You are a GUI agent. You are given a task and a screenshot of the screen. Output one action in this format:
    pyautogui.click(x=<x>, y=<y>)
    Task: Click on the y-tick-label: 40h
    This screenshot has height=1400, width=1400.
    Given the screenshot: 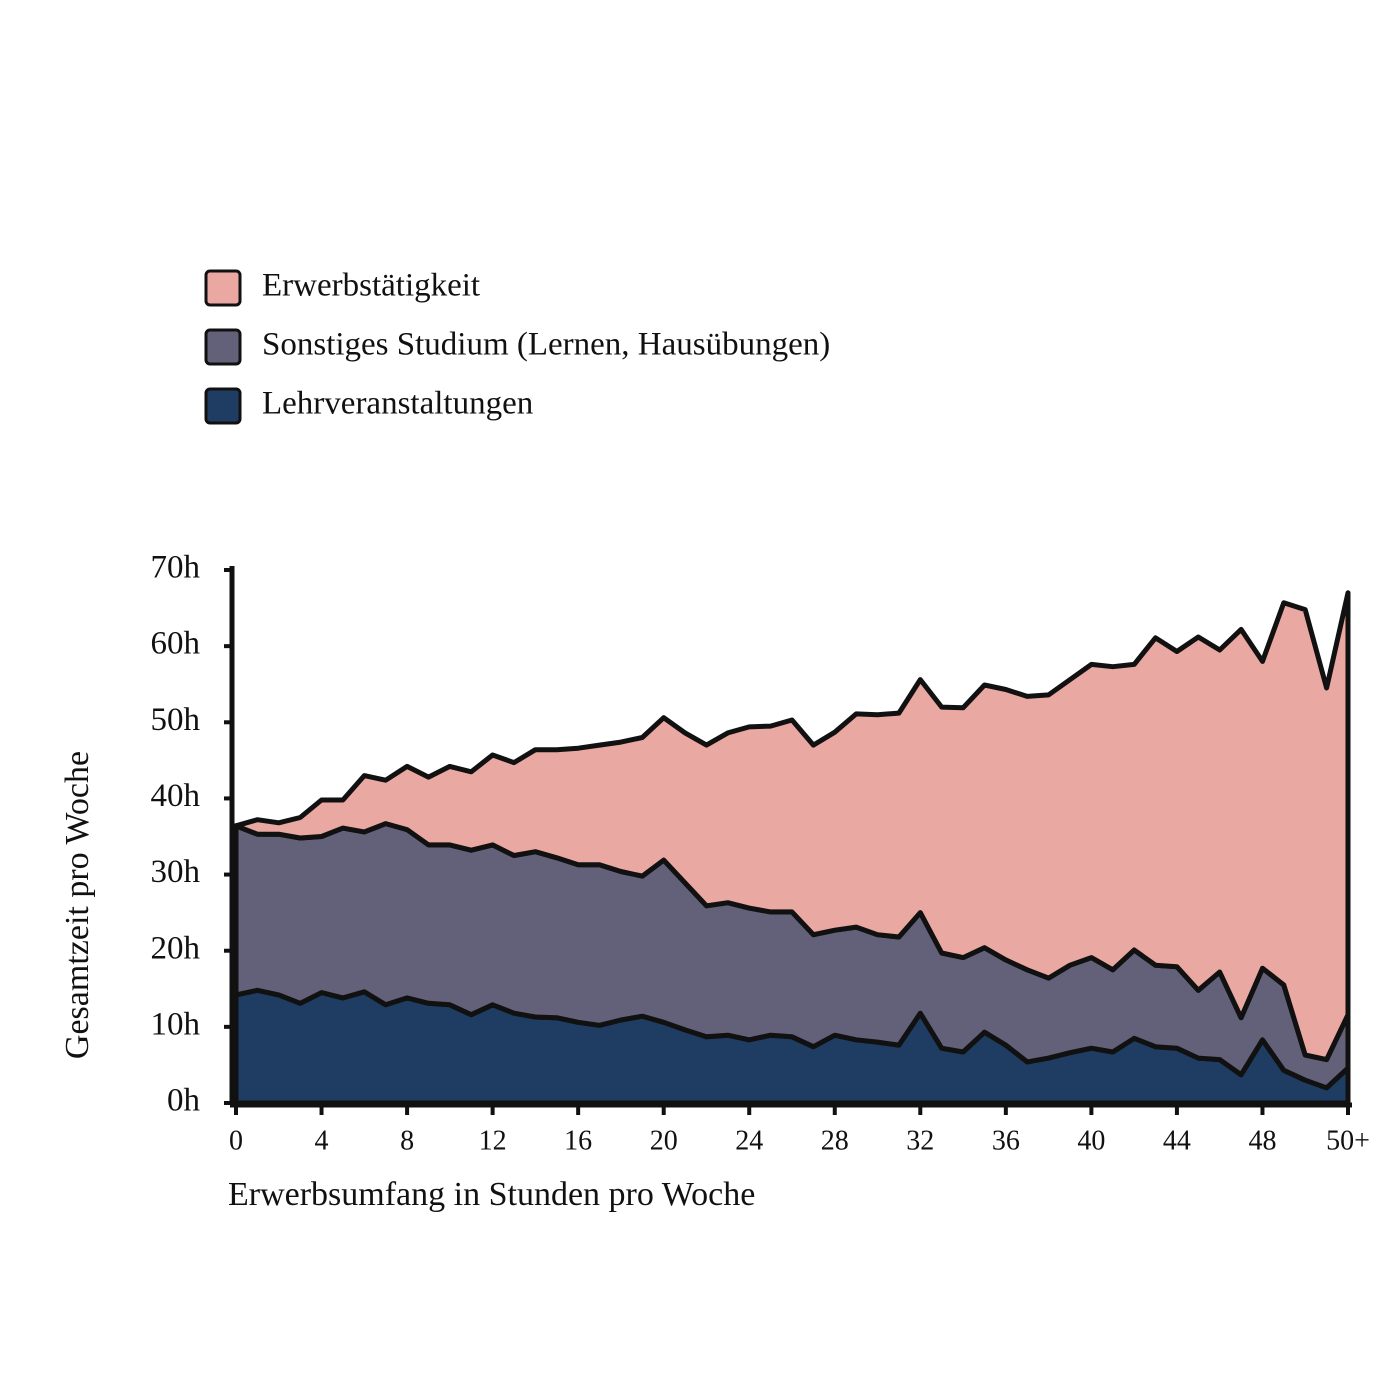 What is the action you would take?
    pyautogui.click(x=176, y=796)
    